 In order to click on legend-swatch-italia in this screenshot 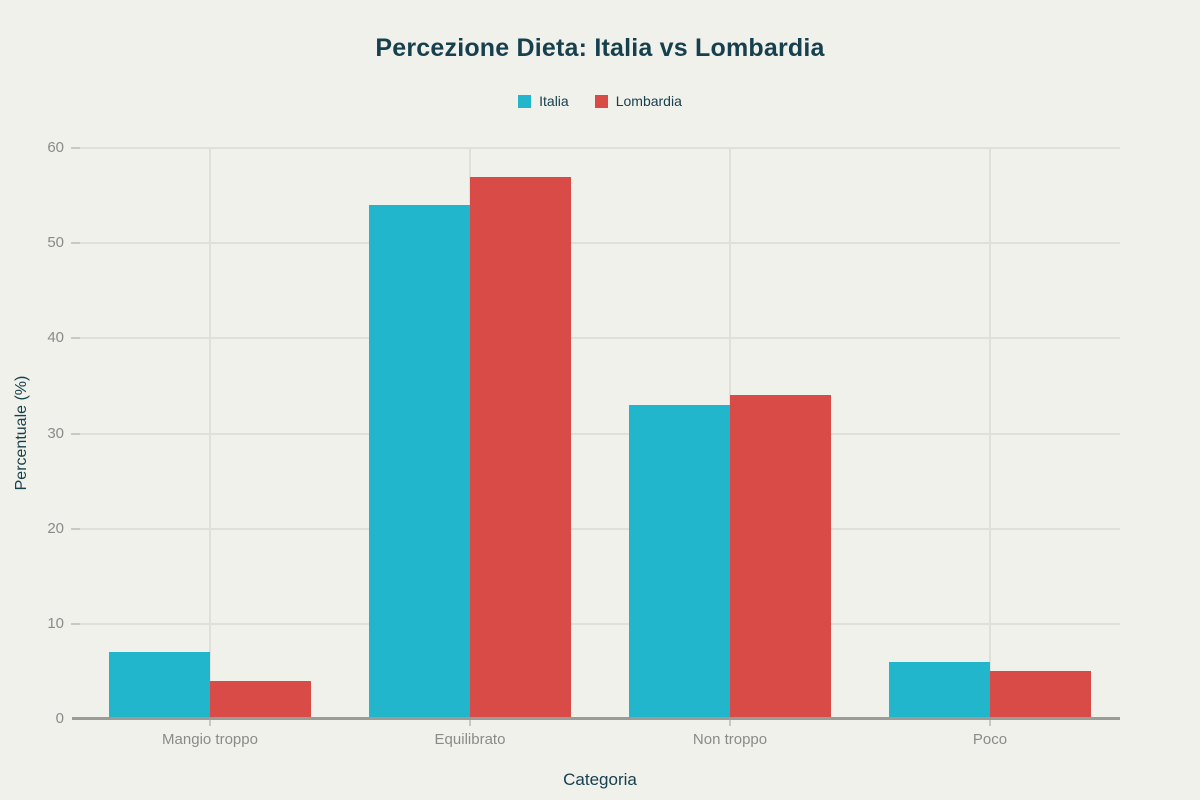, I will do `click(525, 101)`.